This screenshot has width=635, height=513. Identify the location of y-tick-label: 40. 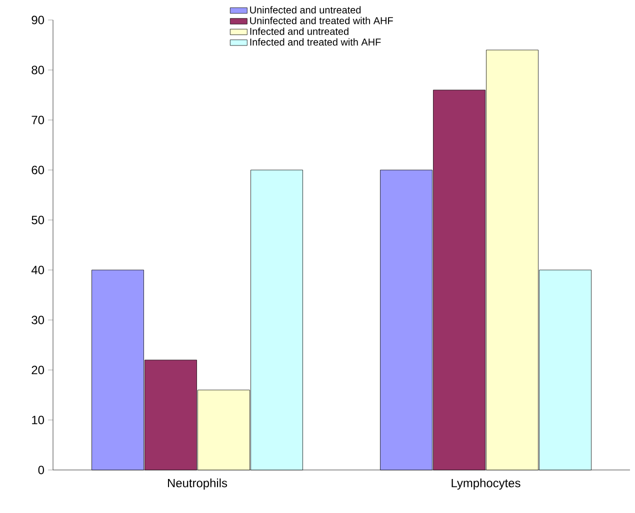
(37, 270).